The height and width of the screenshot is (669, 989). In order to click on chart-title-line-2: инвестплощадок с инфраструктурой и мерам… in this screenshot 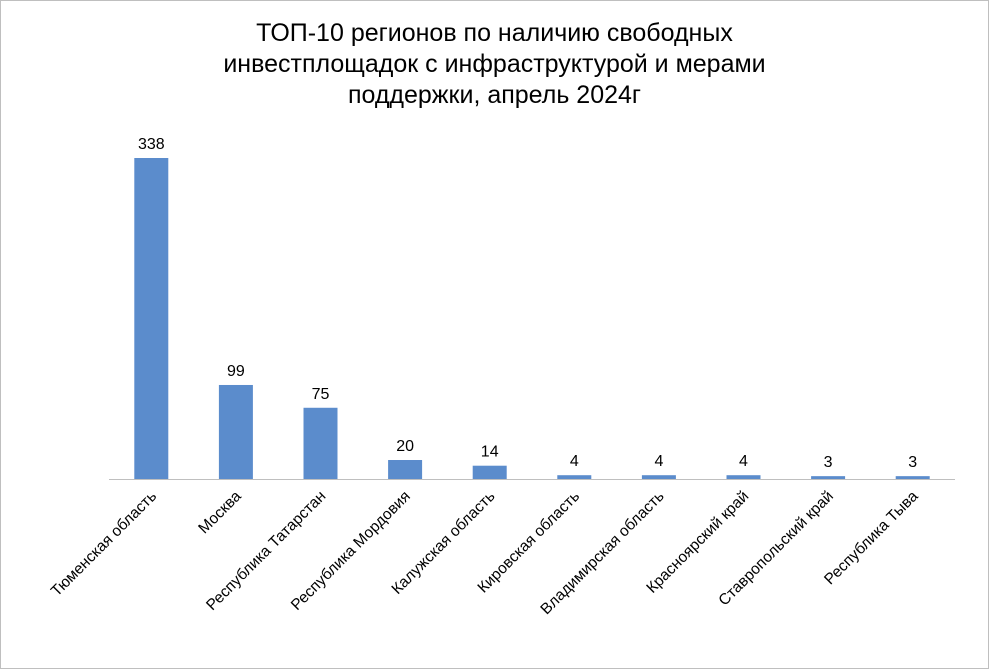, I will do `click(494, 64)`.